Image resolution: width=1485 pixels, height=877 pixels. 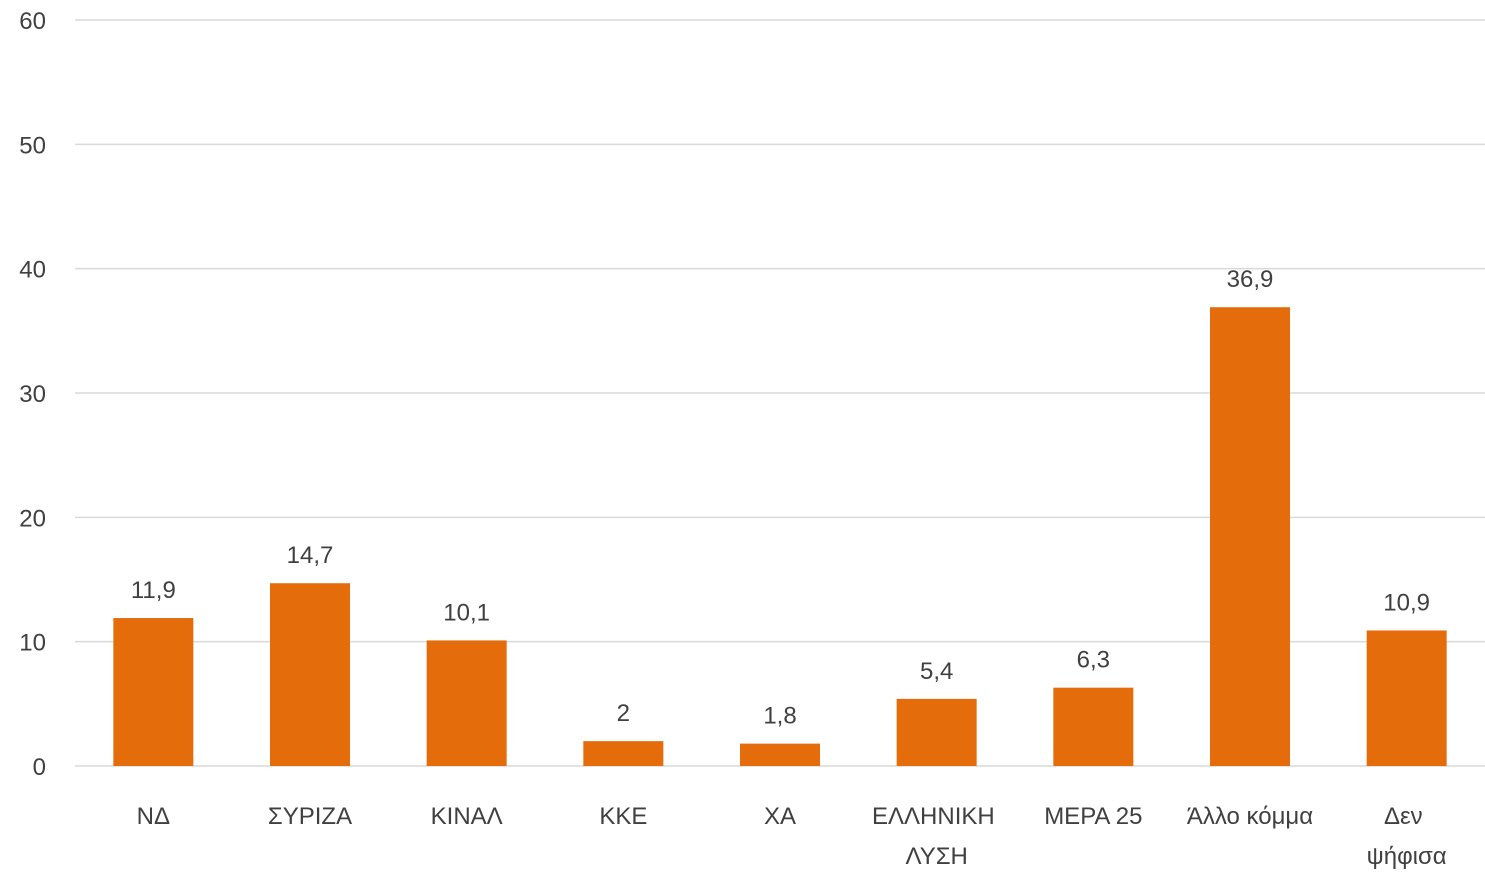 What do you see at coordinates (1406, 816) in the screenshot?
I see `label-line: Δεν` at bounding box center [1406, 816].